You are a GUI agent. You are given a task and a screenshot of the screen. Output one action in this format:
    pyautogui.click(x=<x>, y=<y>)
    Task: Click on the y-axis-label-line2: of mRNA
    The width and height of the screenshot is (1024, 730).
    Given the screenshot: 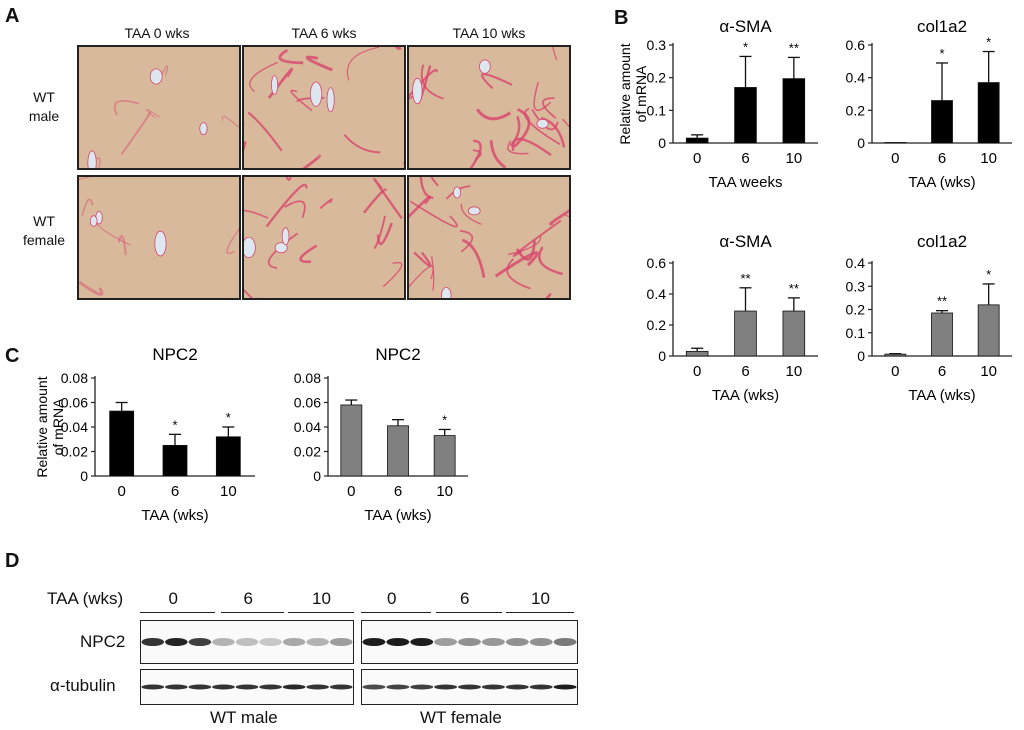 What is the action you would take?
    pyautogui.click(x=58, y=426)
    